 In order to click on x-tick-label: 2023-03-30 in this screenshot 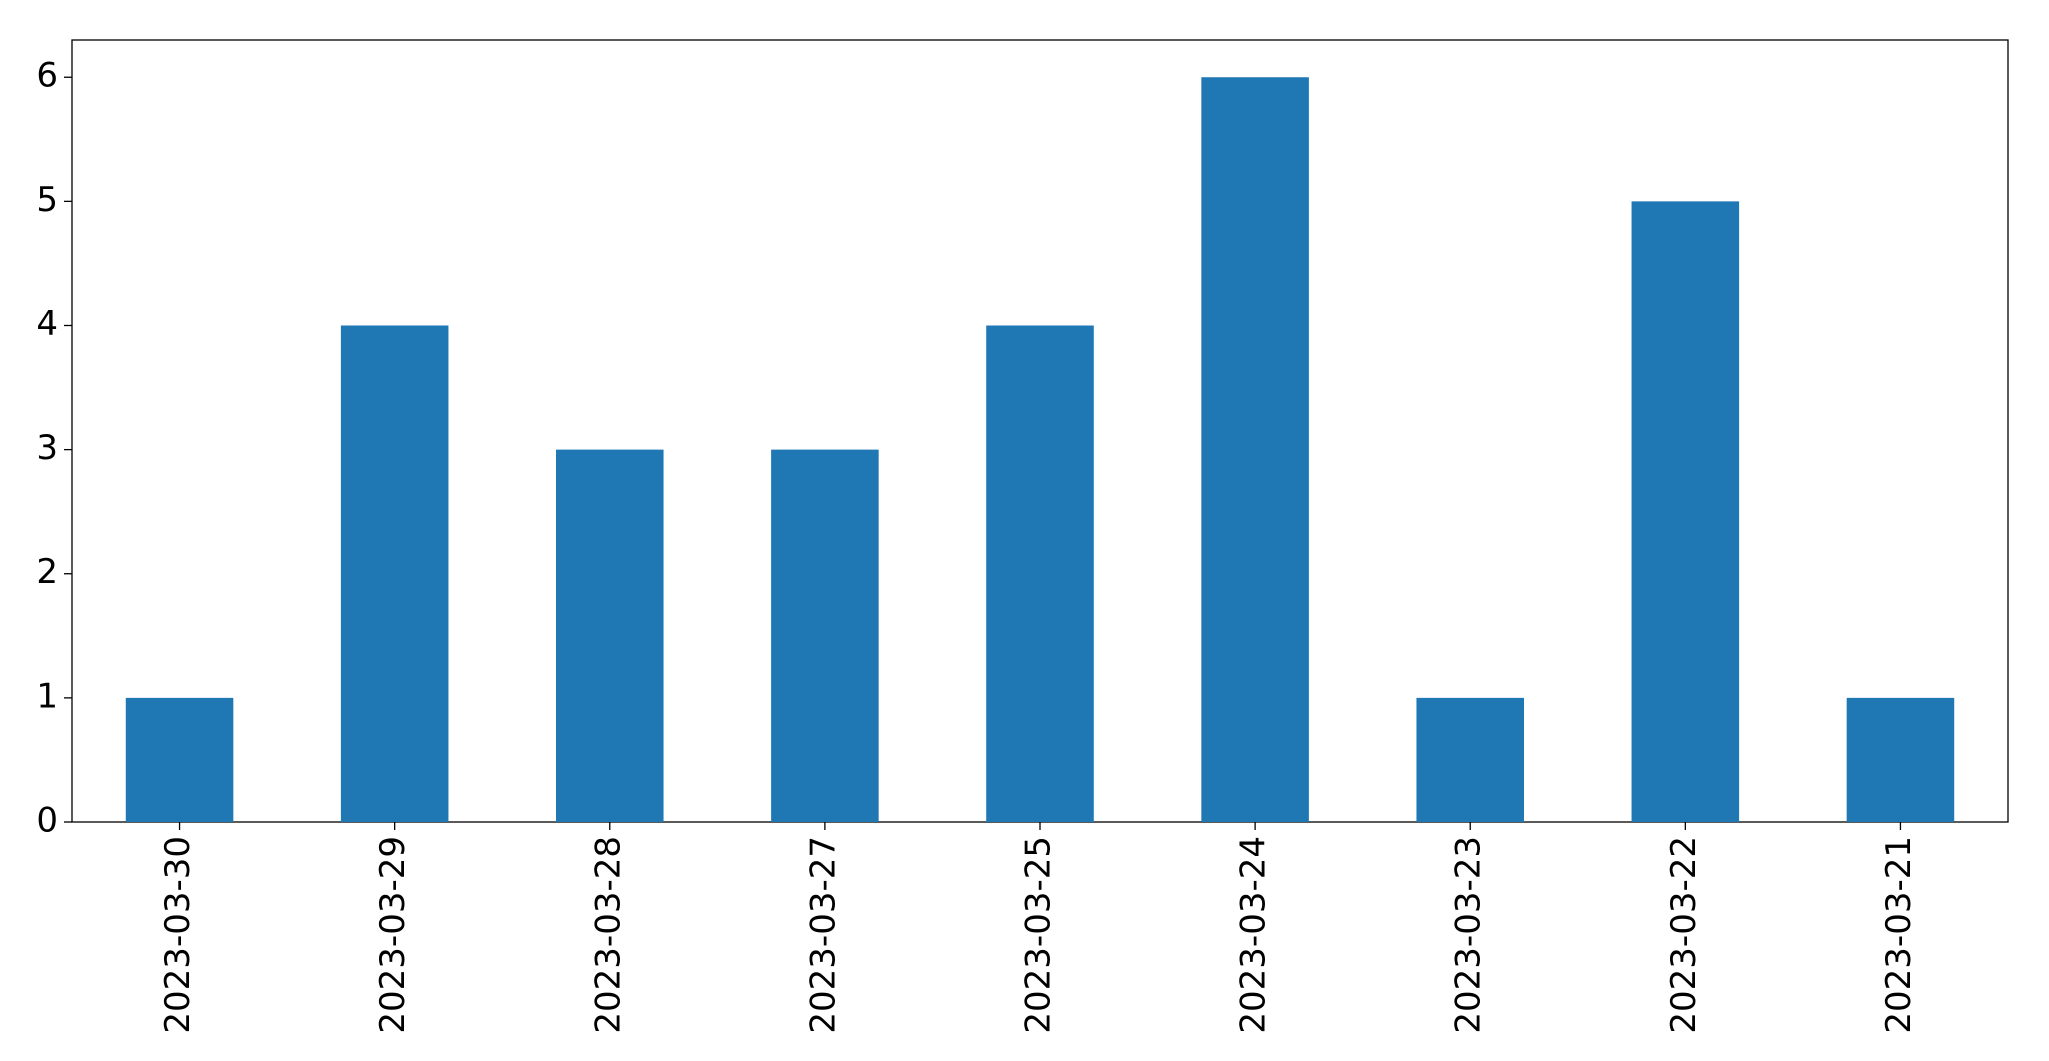, I will do `click(178, 935)`.